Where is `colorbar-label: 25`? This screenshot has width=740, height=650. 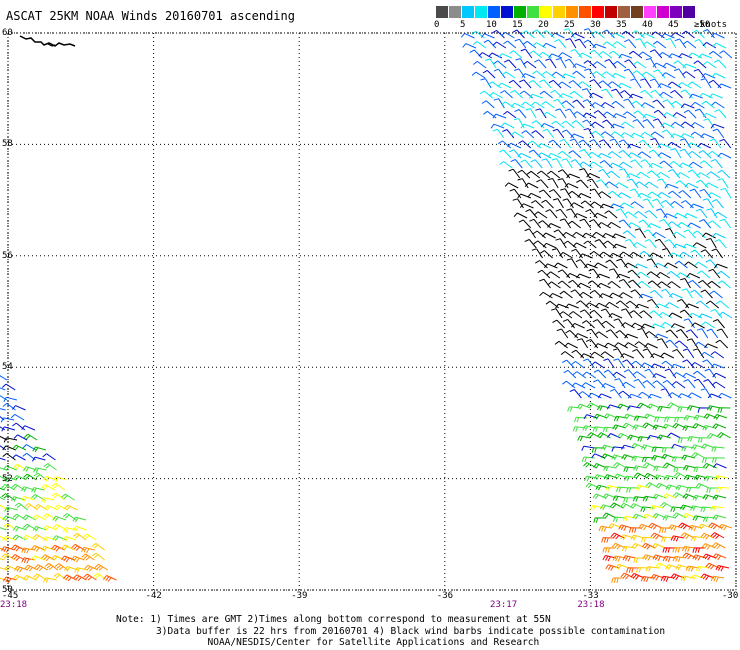 colorbar-label: 25 is located at coordinates (569, 25).